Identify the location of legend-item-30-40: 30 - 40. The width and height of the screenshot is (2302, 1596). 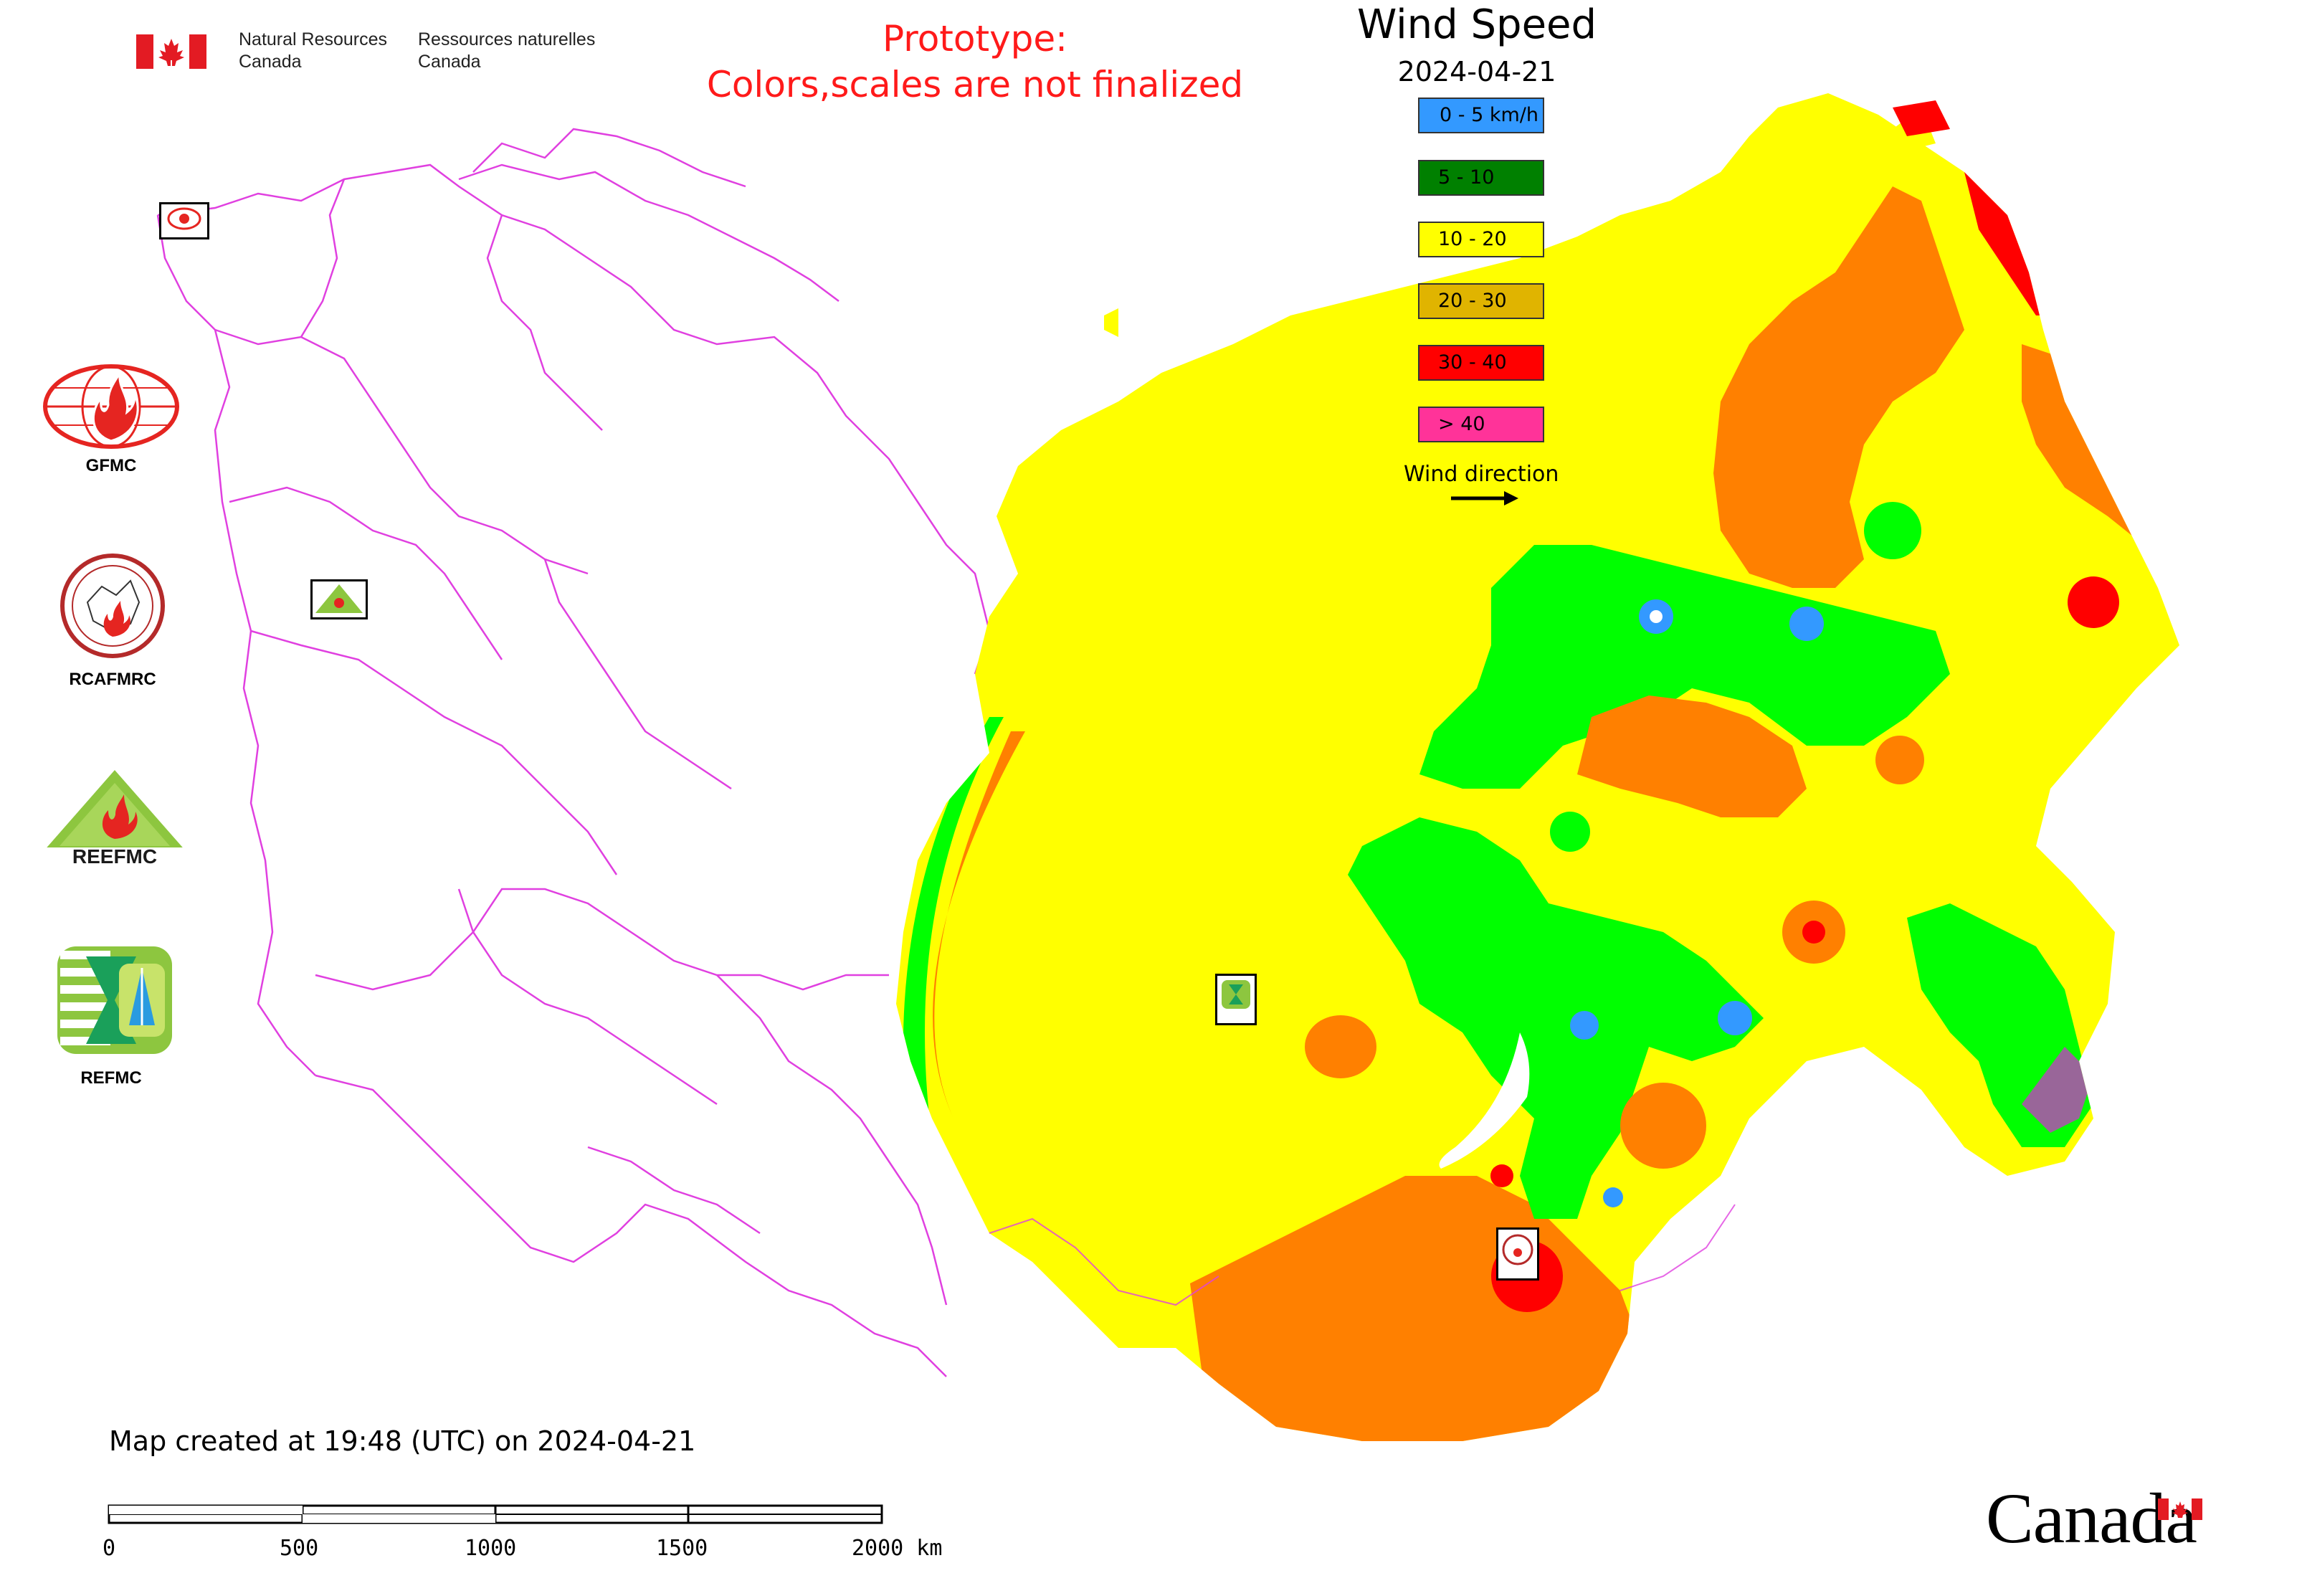
(1481, 363).